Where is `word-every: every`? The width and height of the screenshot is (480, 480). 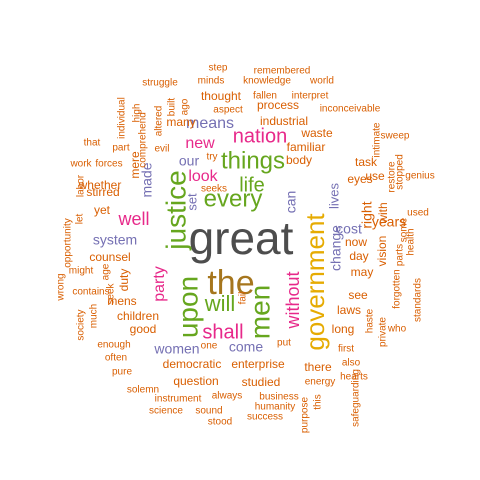
word-every: every is located at coordinates (233, 198).